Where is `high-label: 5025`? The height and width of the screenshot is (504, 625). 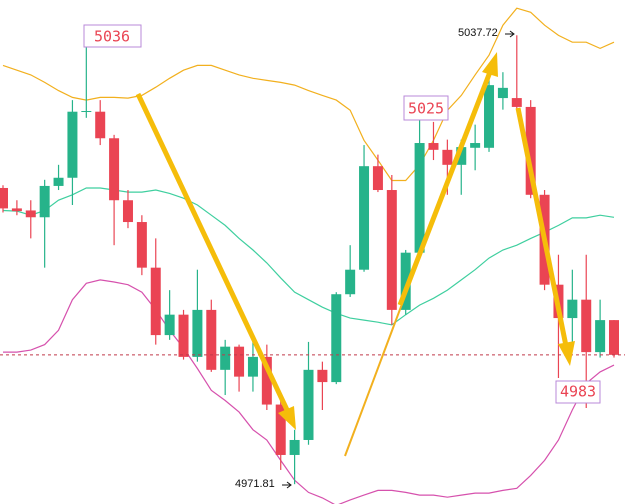 high-label: 5025 is located at coordinates (426, 109).